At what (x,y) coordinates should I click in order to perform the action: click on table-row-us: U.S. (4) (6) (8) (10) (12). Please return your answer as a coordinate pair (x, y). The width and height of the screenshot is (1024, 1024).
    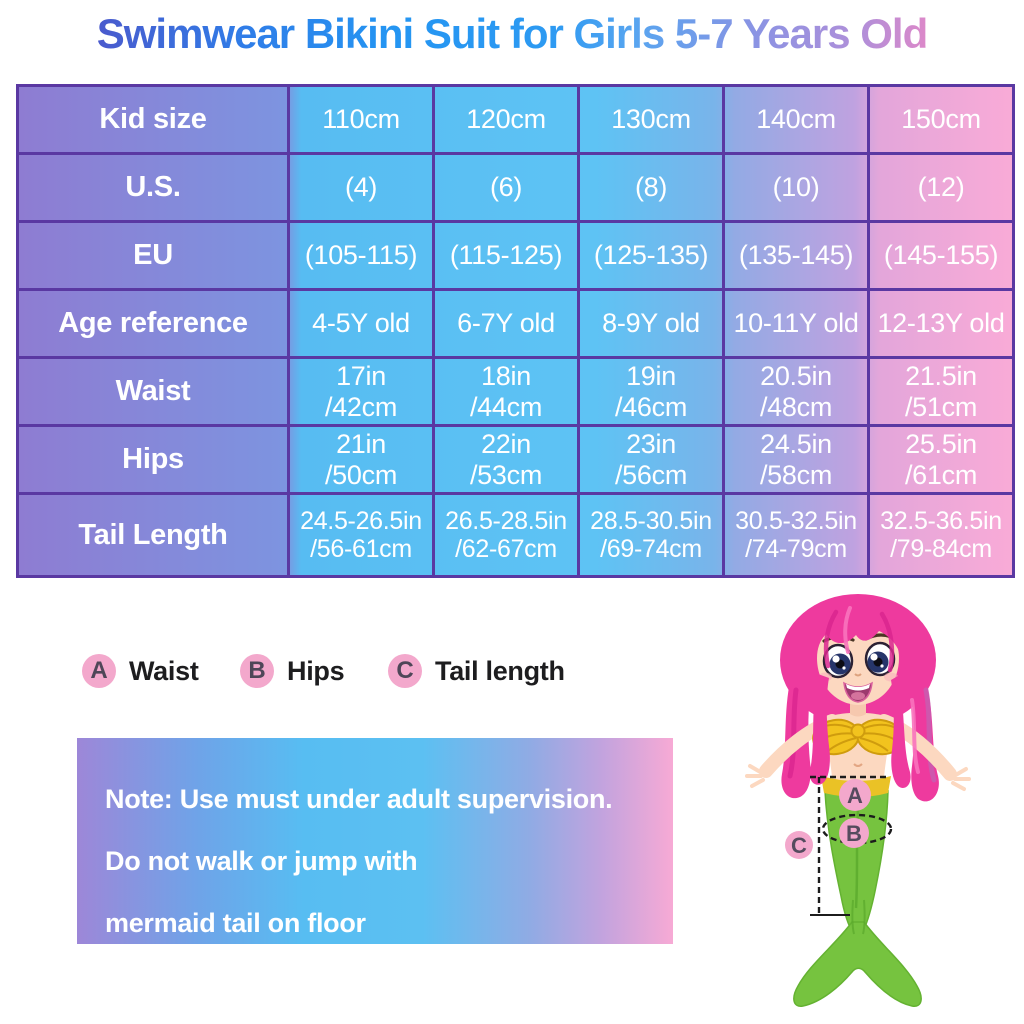
    Looking at the image, I should click on (515, 187).